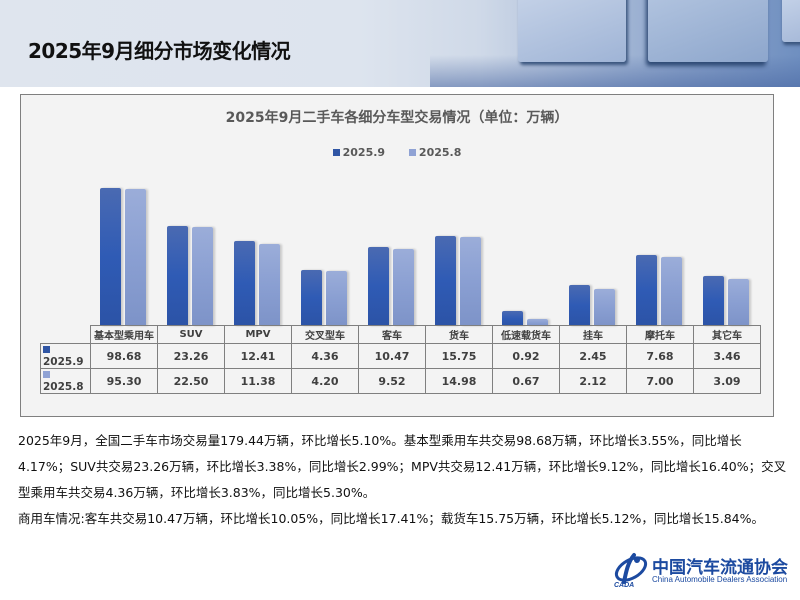 Image resolution: width=800 pixels, height=600 pixels. What do you see at coordinates (191, 381) in the screenshot?
I see `table-cell: 22.50` at bounding box center [191, 381].